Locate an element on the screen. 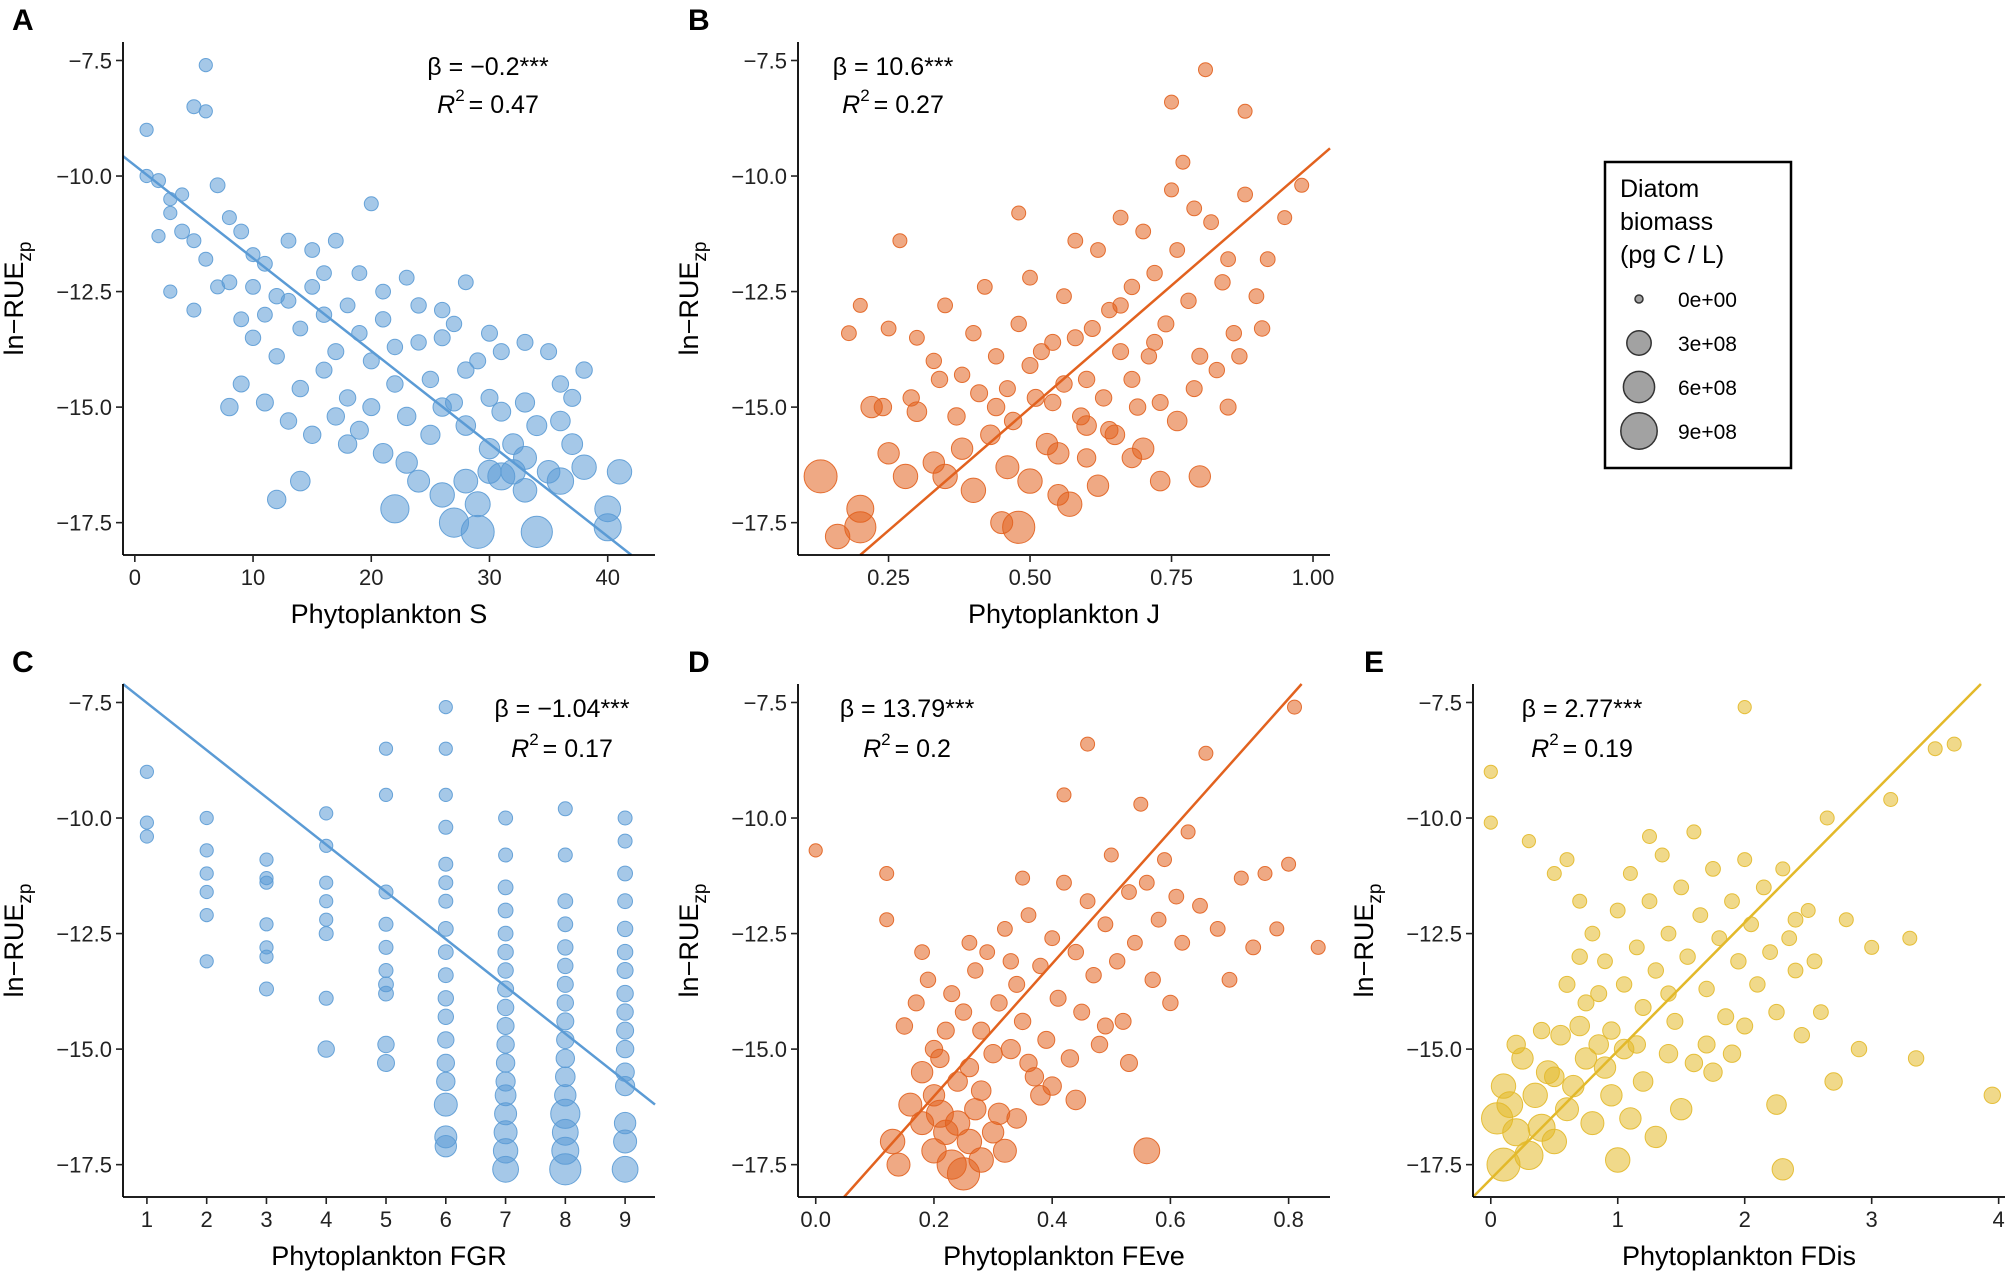  x-tick-label: 0.25 is located at coordinates (888, 577).